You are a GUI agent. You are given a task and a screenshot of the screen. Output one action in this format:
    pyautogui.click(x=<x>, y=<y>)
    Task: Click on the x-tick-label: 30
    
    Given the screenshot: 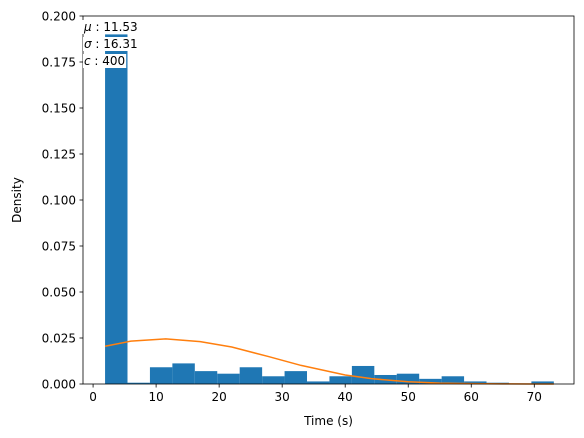 What is the action you would take?
    pyautogui.click(x=282, y=397)
    